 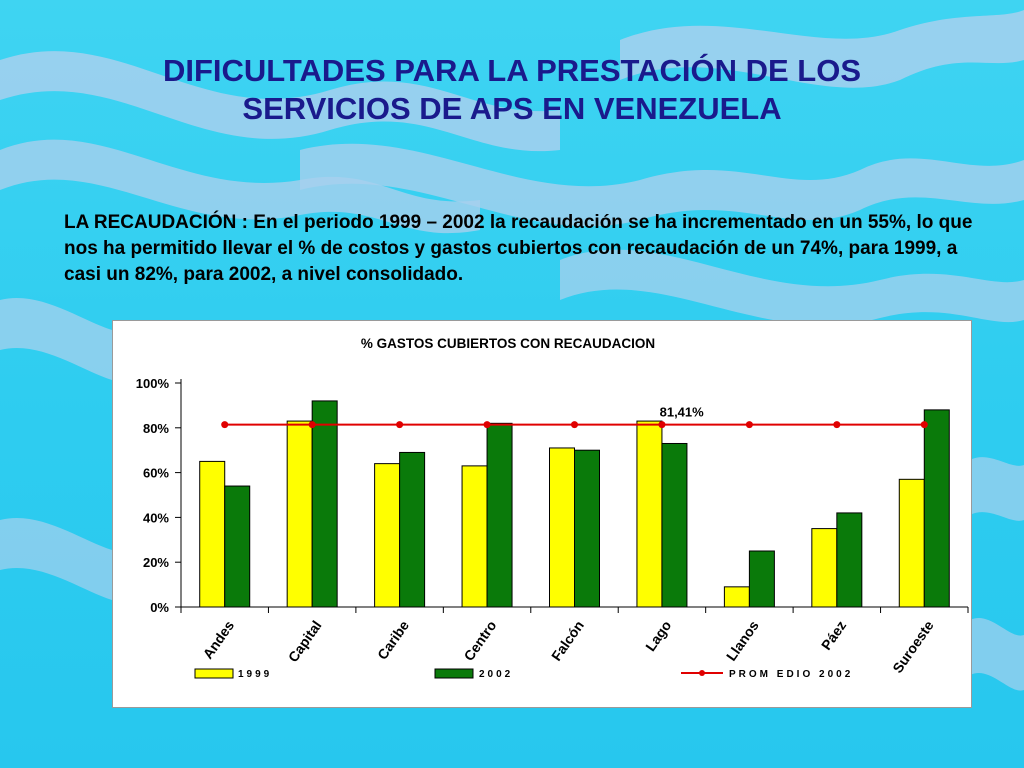 What do you see at coordinates (393, 639) in the screenshot?
I see `category-label: Caribe` at bounding box center [393, 639].